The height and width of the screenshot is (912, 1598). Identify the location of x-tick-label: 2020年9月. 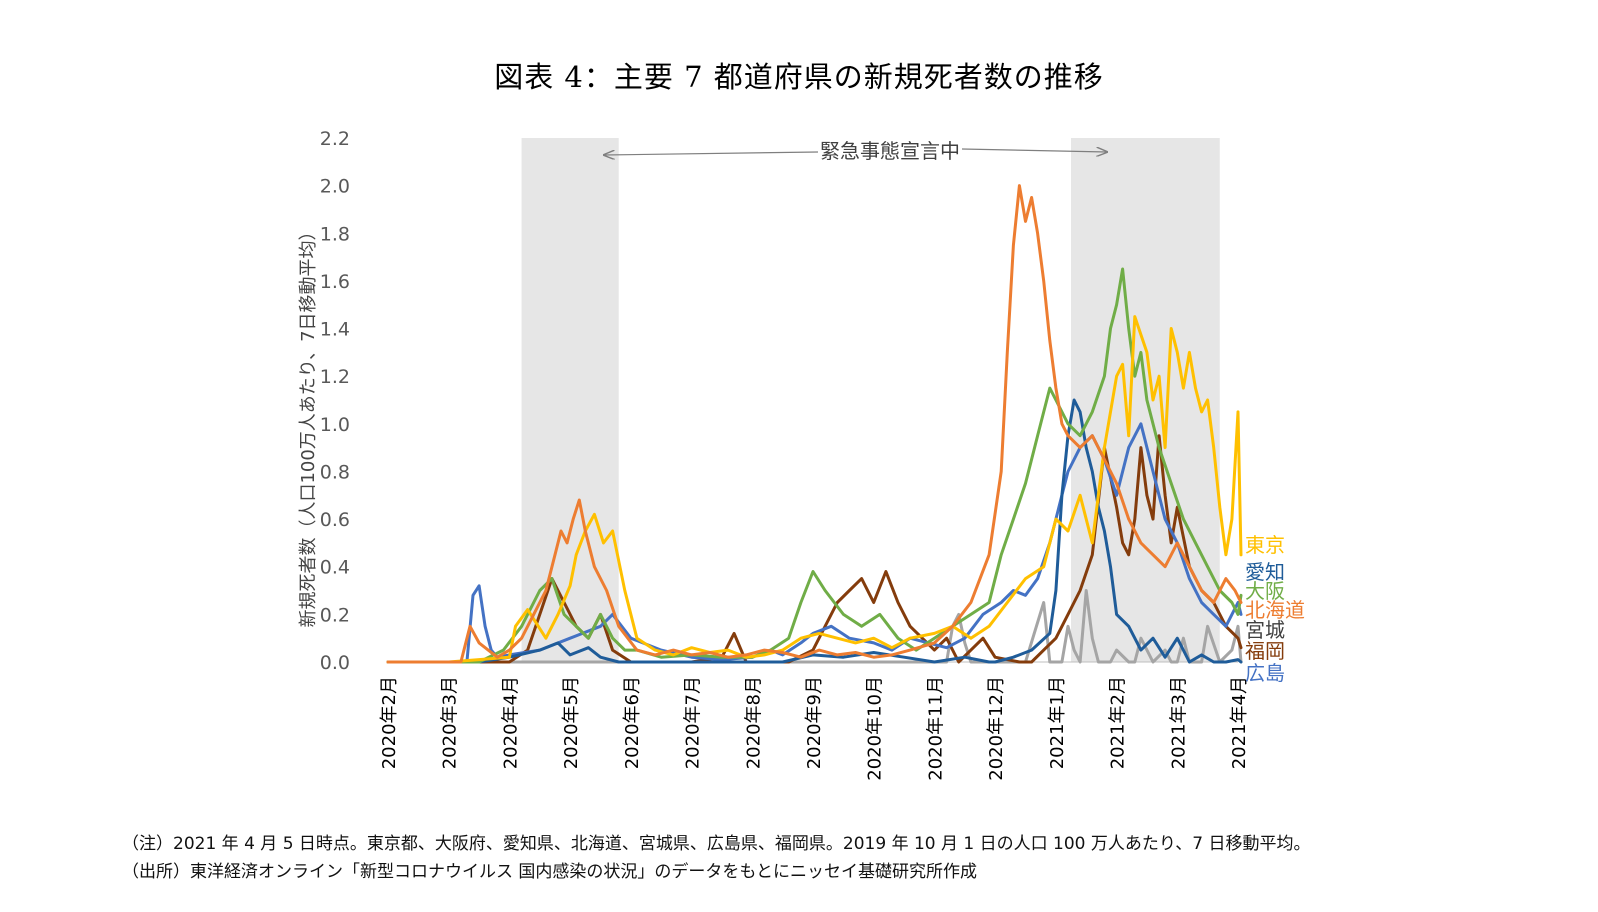
(814, 722).